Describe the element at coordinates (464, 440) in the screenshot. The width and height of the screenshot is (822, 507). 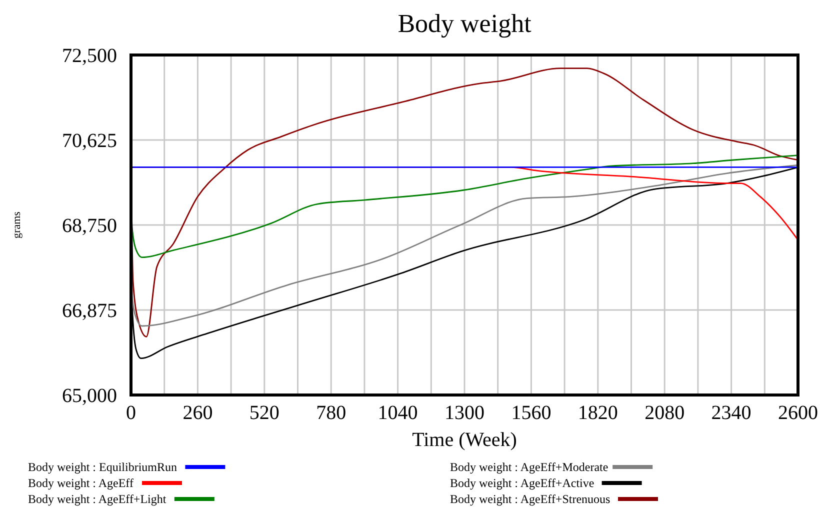
I see `x-axis-title: Time (Week)` at that location.